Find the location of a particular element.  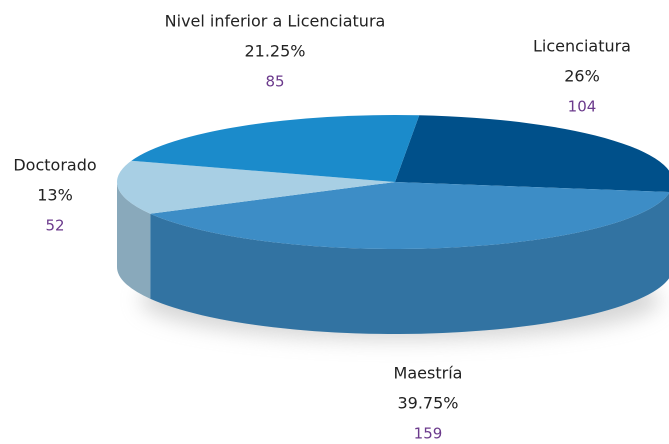

slice-label: Nivel inferior a Licenciatura is located at coordinates (275, 21).